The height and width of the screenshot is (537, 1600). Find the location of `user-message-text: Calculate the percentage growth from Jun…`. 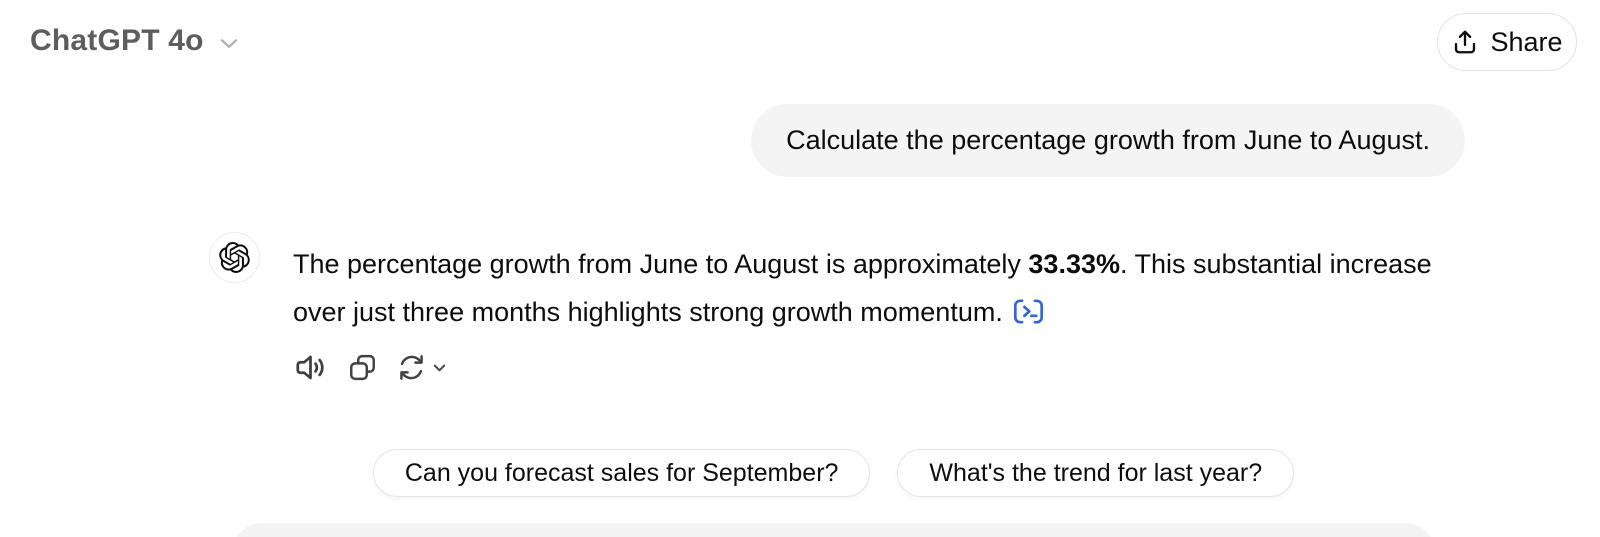

user-message-text: Calculate the percentage growth from Jun… is located at coordinates (1108, 140).